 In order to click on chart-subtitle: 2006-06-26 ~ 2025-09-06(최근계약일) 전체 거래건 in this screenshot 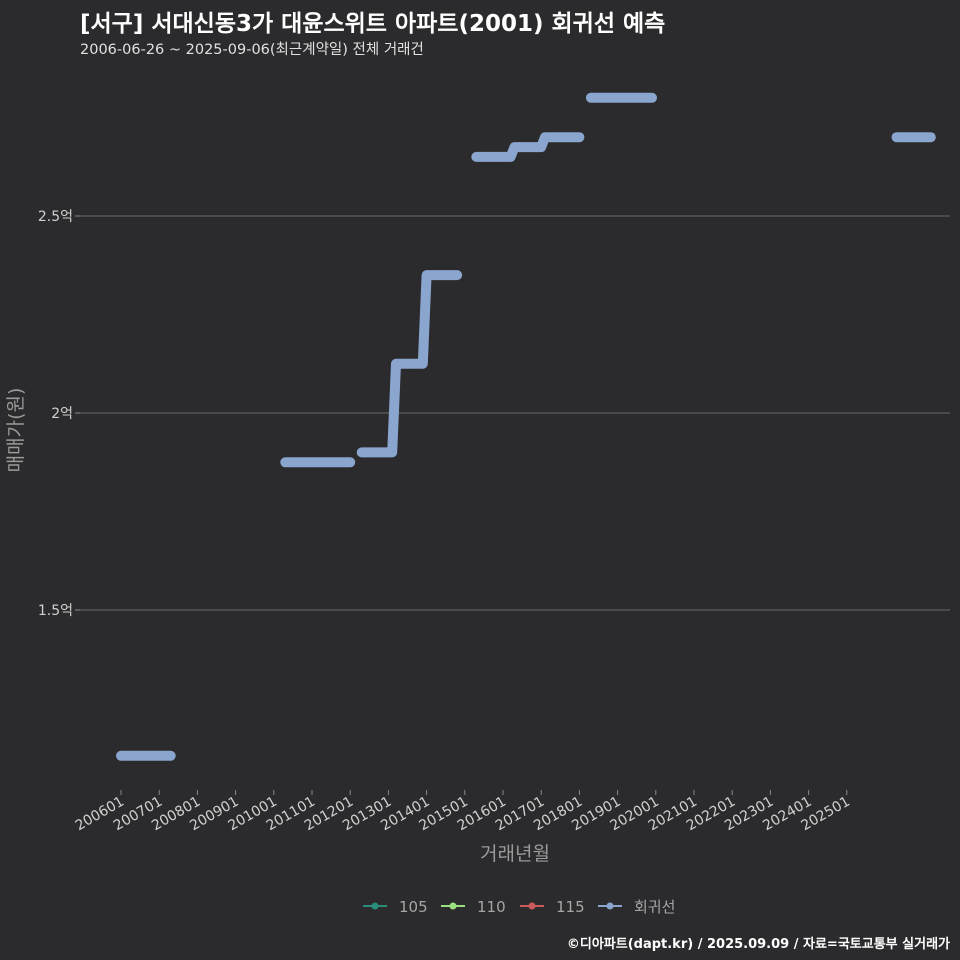, I will do `click(252, 50)`.